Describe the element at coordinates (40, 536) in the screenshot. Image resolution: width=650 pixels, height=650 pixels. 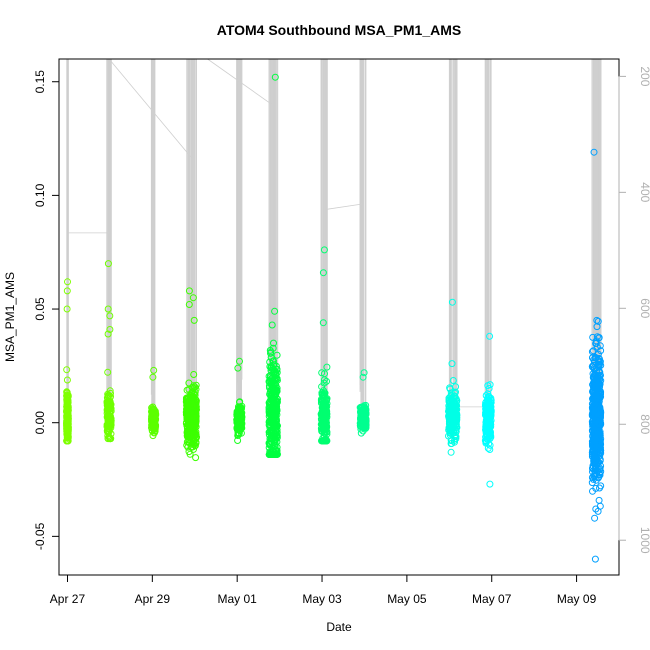
I see `y-tick-label: -0.05` at that location.